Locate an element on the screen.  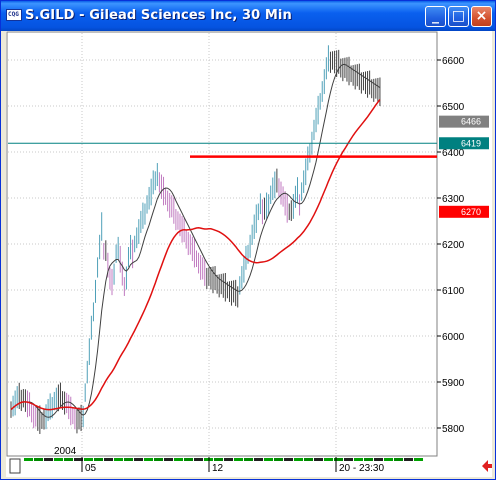
maximize-icon: □ is located at coordinates (458, 16).